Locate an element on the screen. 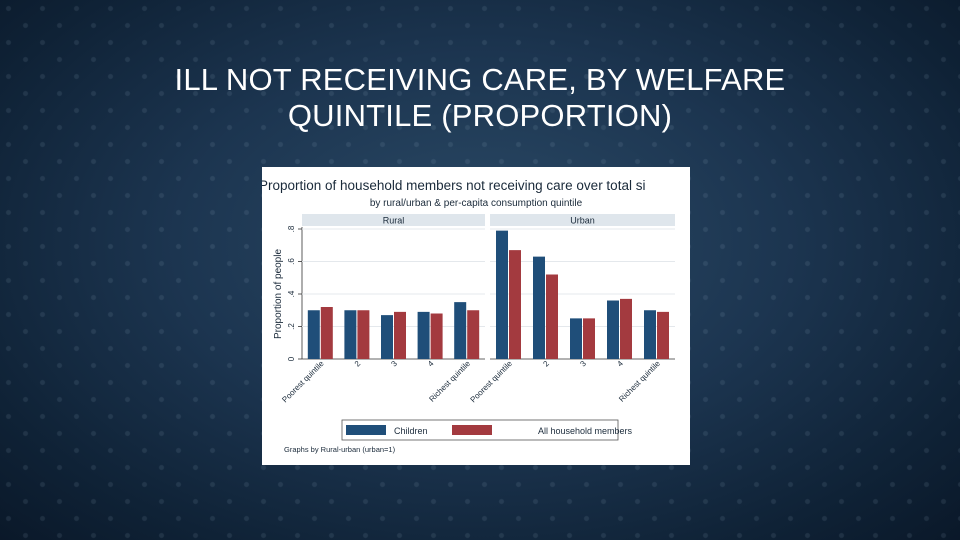 The width and height of the screenshot is (960, 540). y-axis-label: Proportion of people is located at coordinates (278, 294).